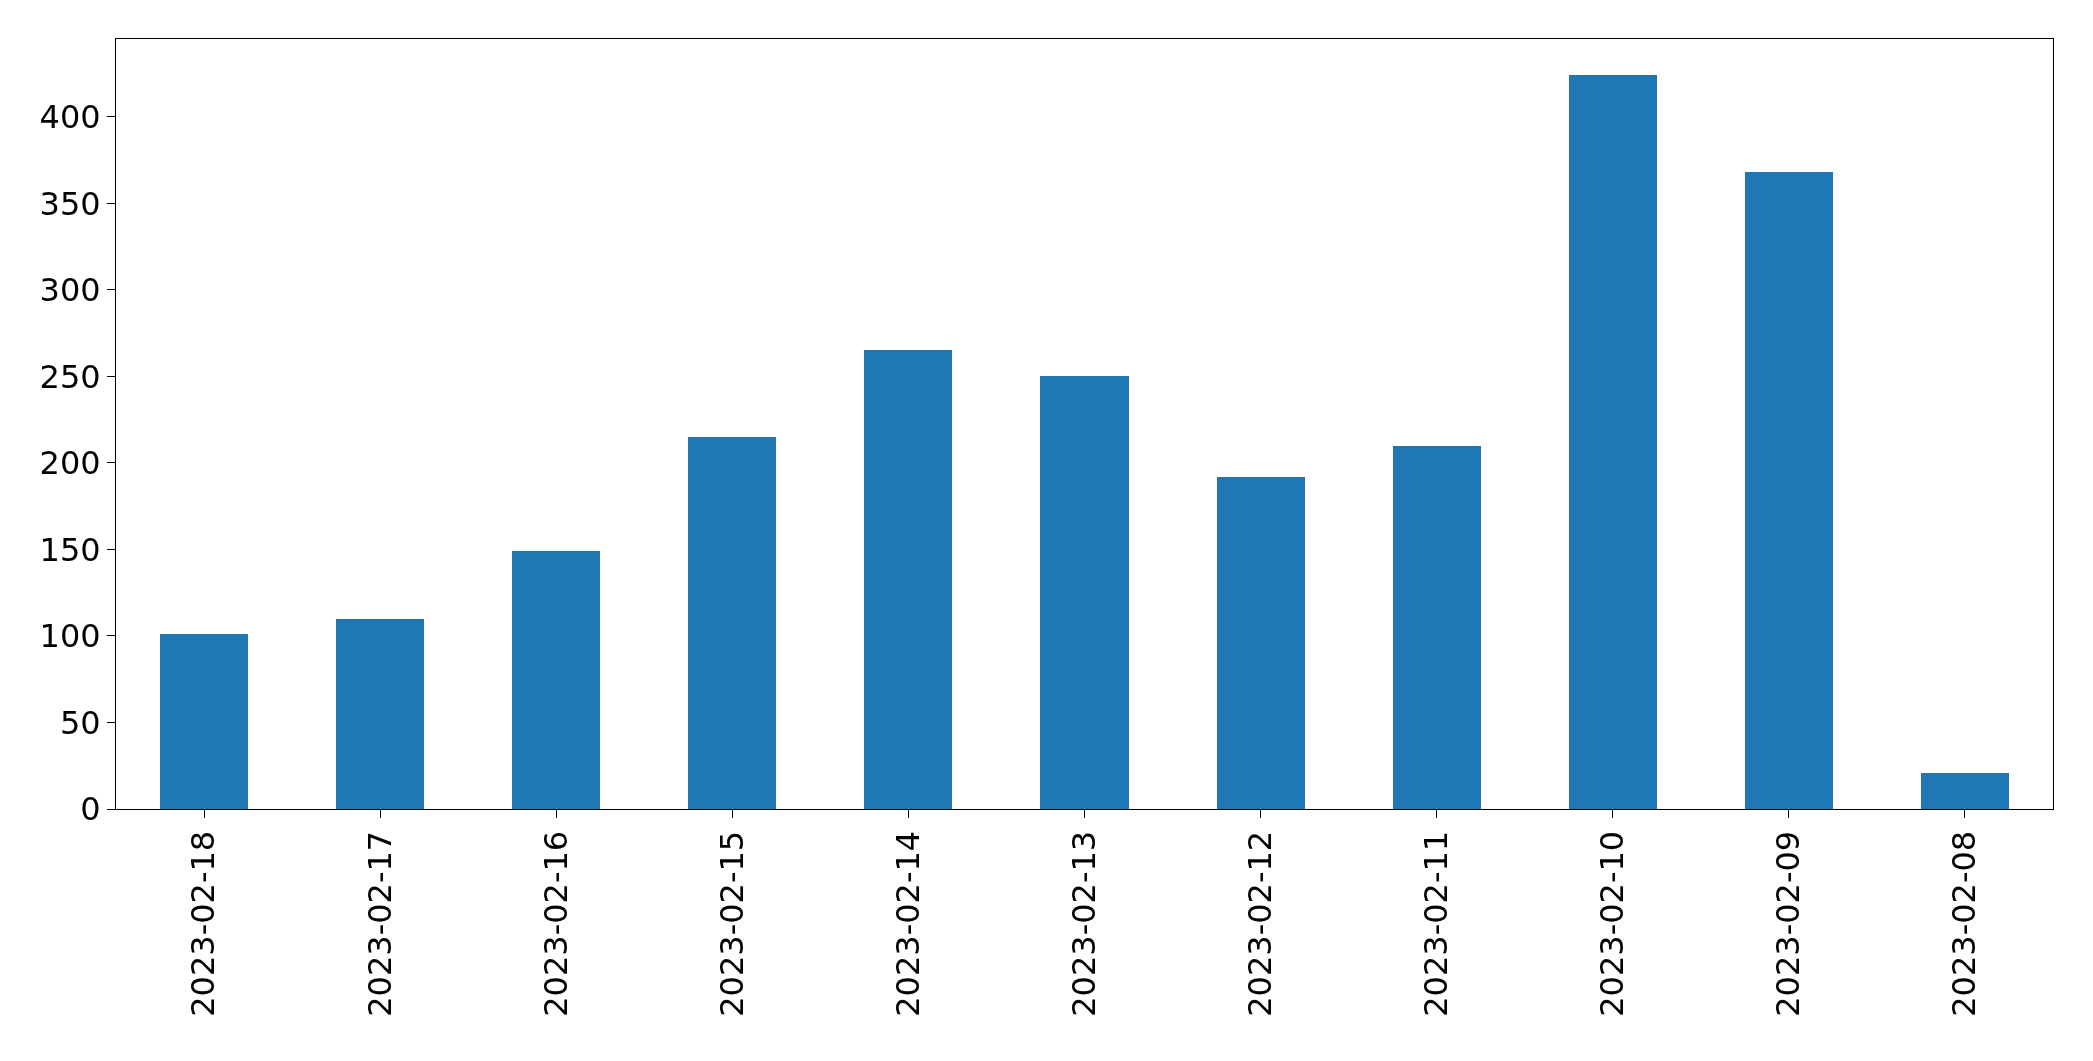  Describe the element at coordinates (70, 203) in the screenshot. I see `y-tick-label: 350` at that location.